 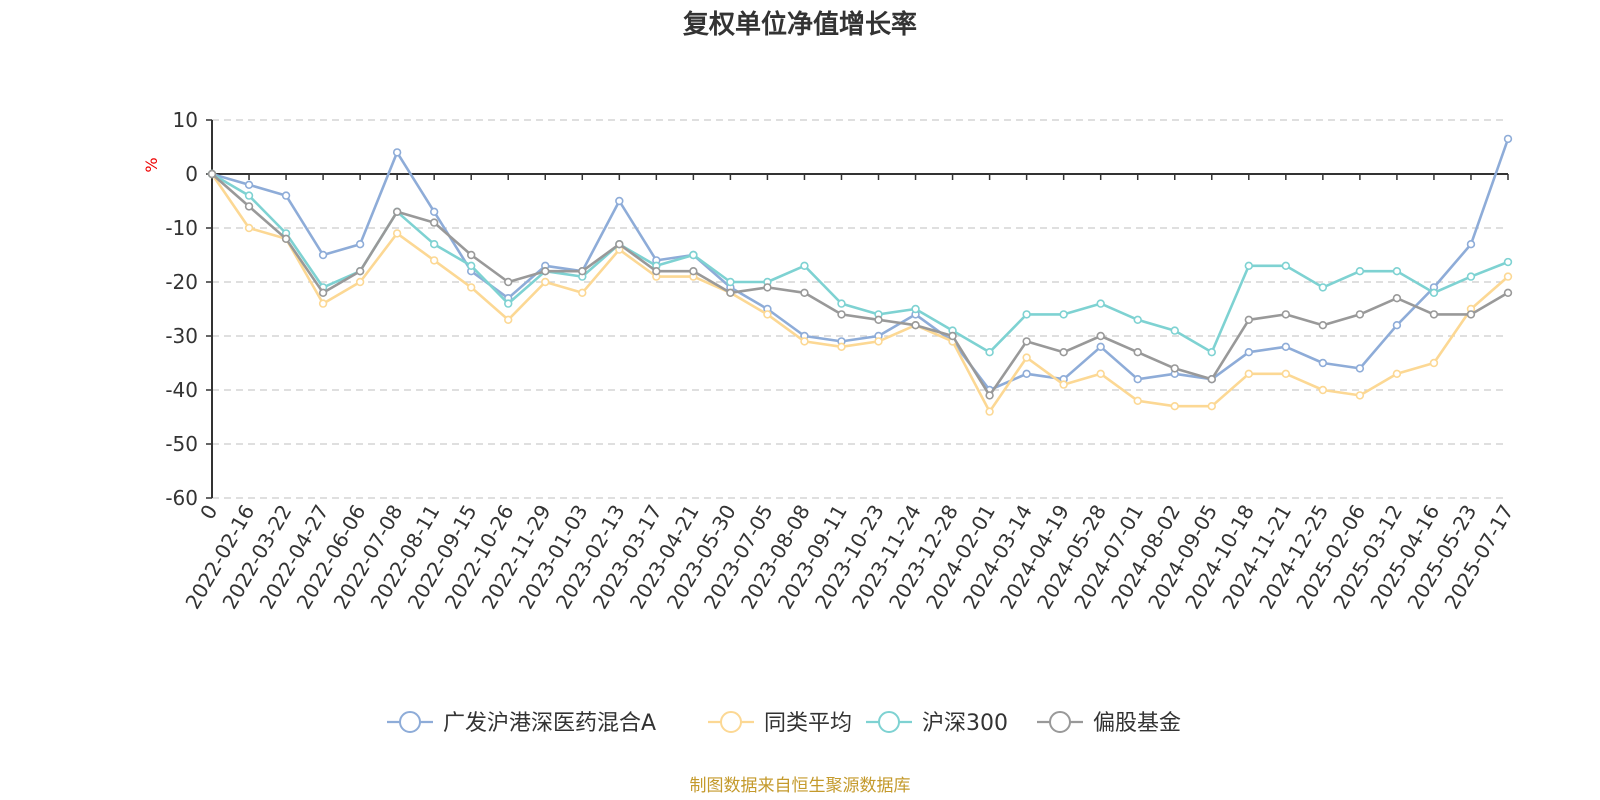 What do you see at coordinates (181, 228) in the screenshot?
I see `y-tick-label: -10` at bounding box center [181, 228].